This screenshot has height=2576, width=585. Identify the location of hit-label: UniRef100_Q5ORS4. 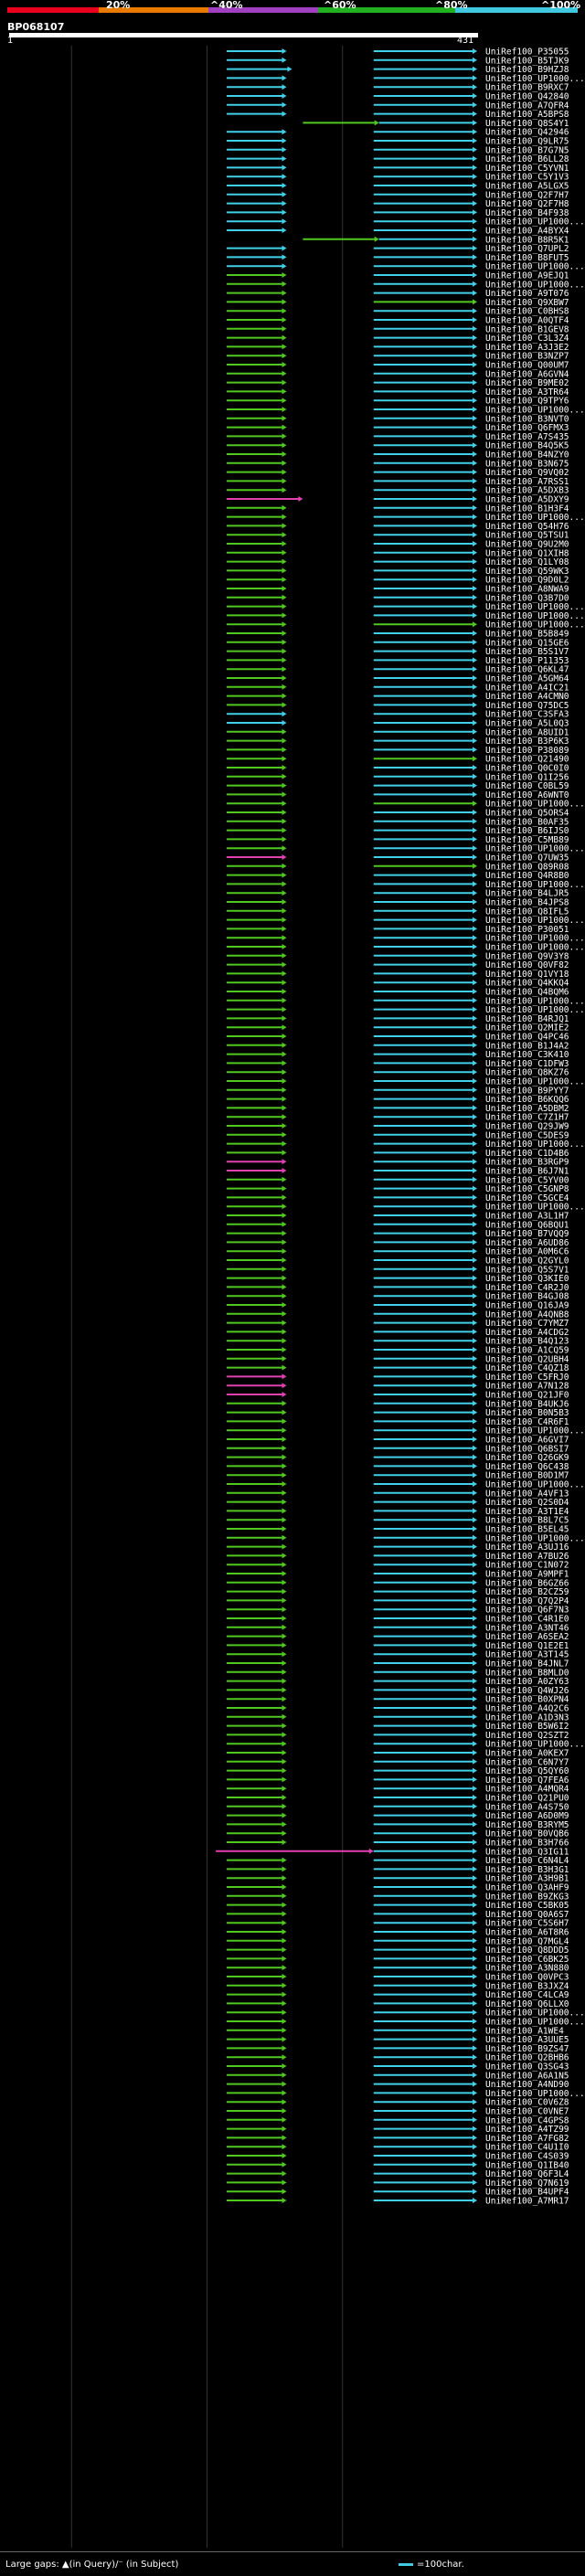
(527, 814).